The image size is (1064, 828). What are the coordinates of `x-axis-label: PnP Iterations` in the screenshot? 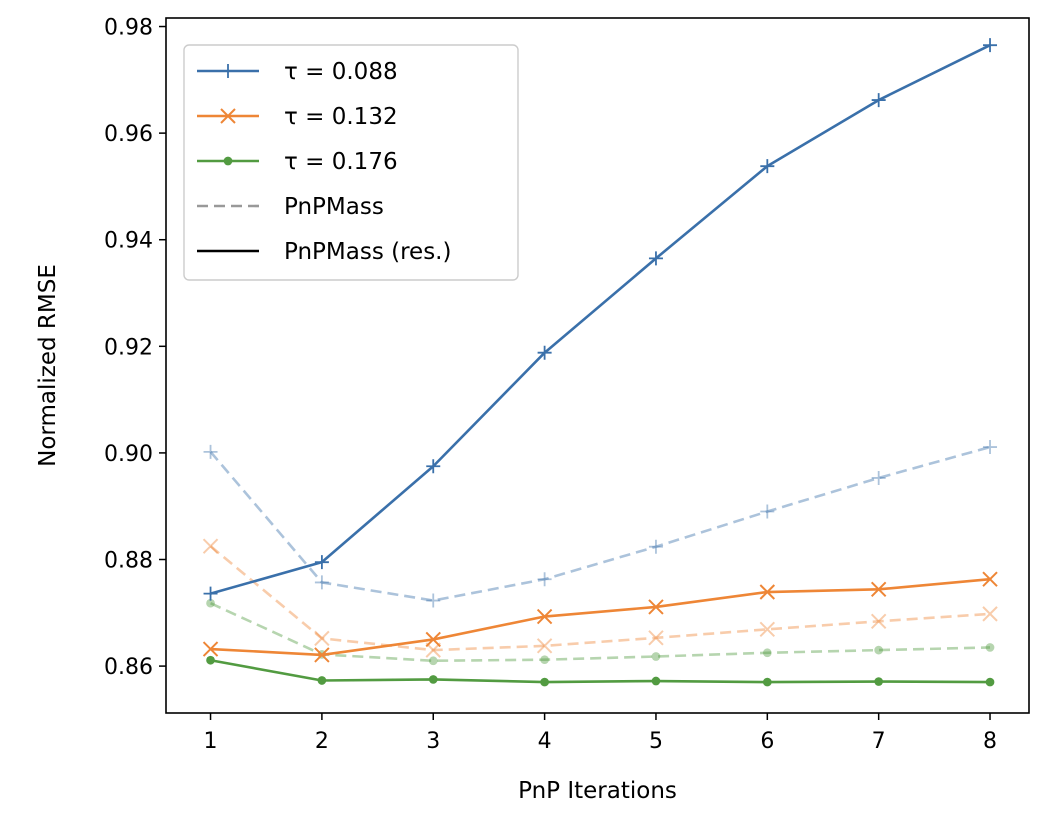 It's located at (597, 791).